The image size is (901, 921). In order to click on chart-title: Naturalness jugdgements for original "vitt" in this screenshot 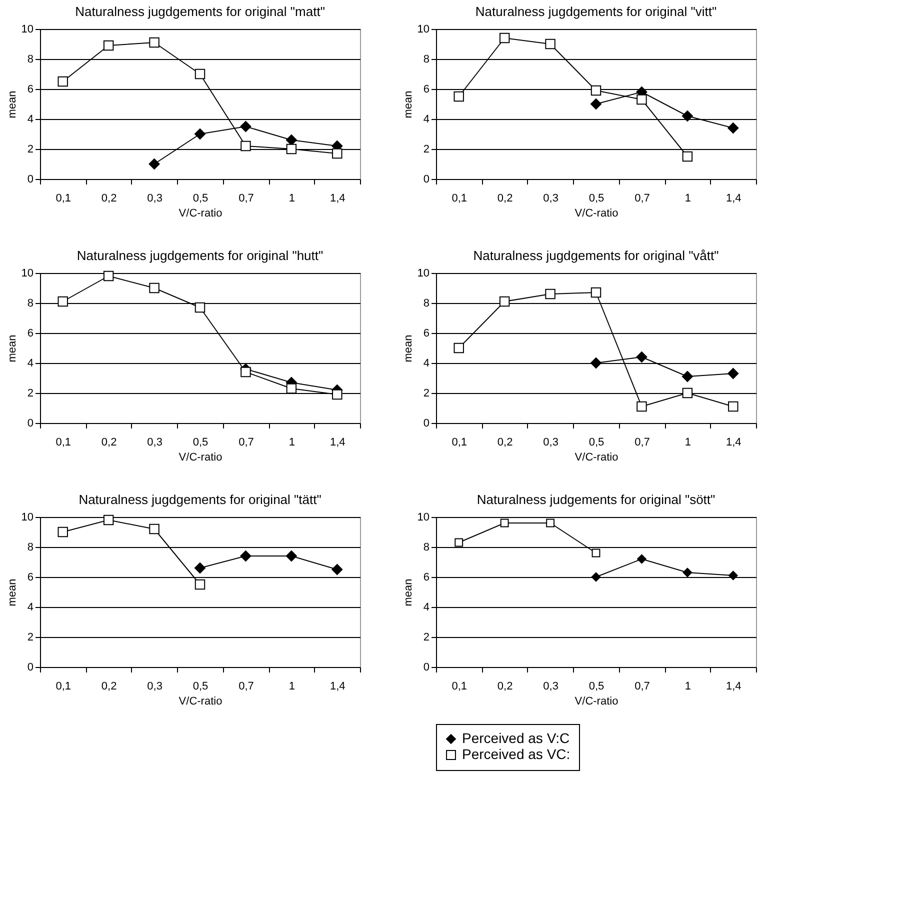, I will do `click(596, 11)`.